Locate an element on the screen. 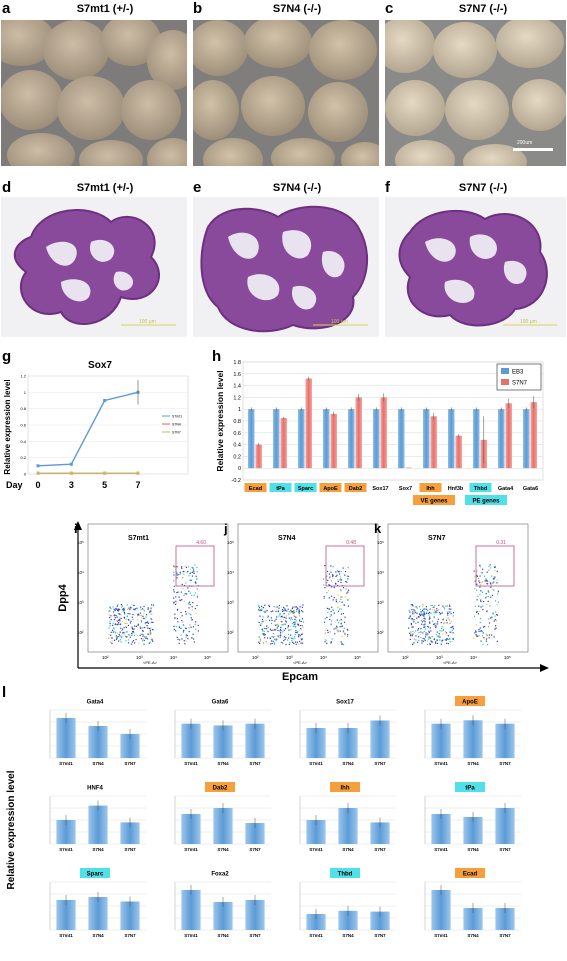  gene-tag-bg is located at coordinates (480, 487).